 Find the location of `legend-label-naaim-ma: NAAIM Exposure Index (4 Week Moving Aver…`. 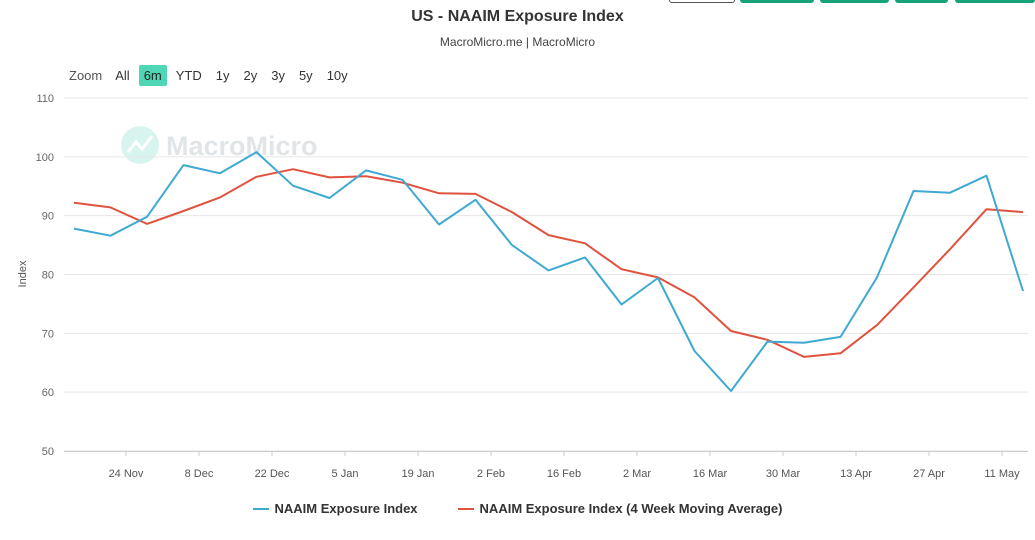

legend-label-naaim-ma: NAAIM Exposure Index (4 Week Moving Aver… is located at coordinates (631, 508).